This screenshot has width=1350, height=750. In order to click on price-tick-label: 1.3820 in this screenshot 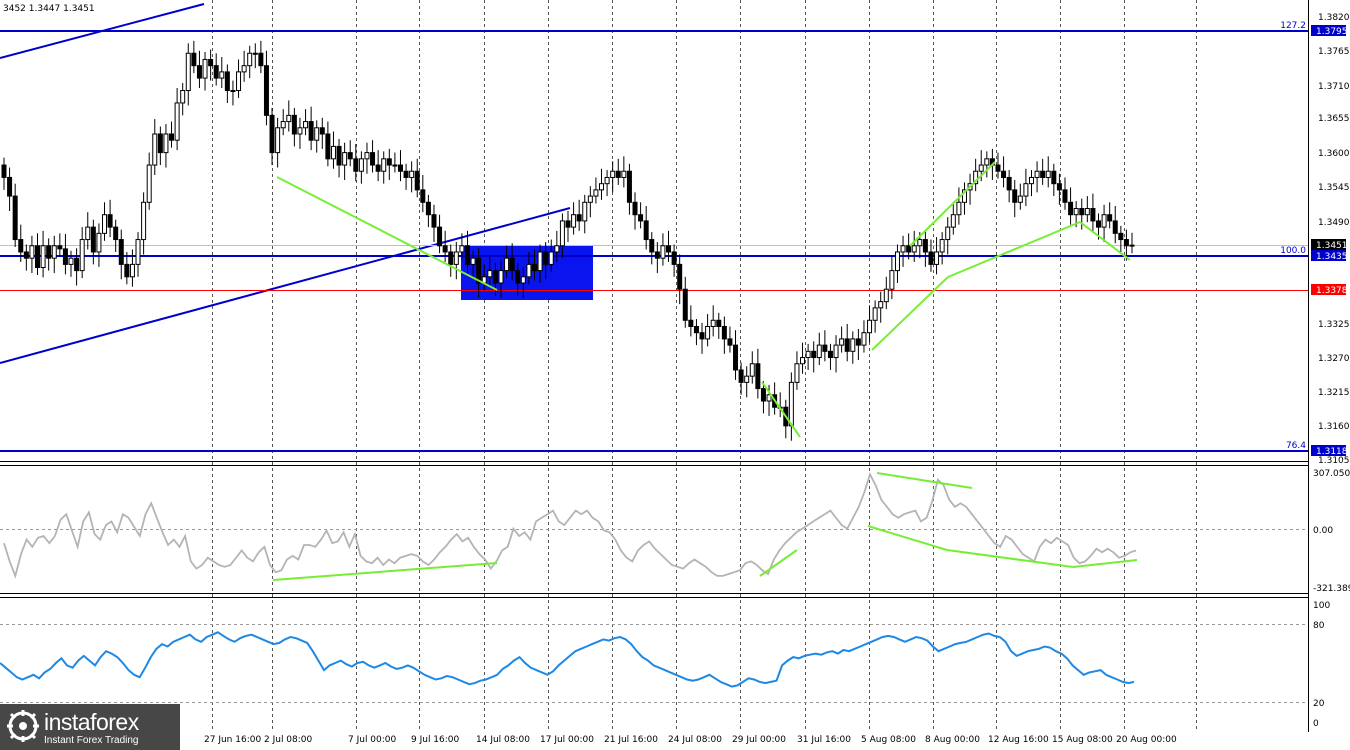, I will do `click(1334, 18)`.